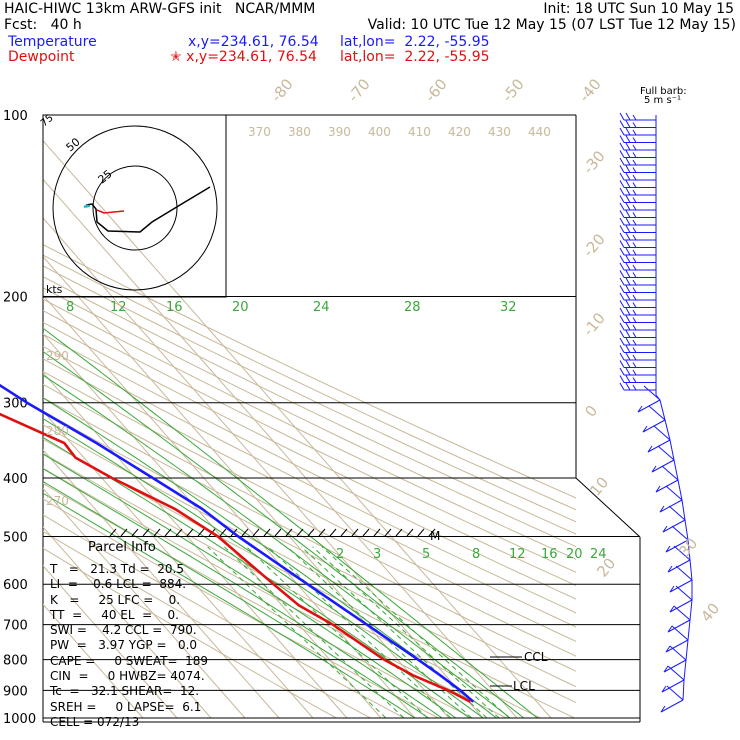  Describe the element at coordinates (160, 9) in the screenshot. I see `header-title: HAIC-HIWC 13km ARW-GFS init NCAR/MMM` at that location.